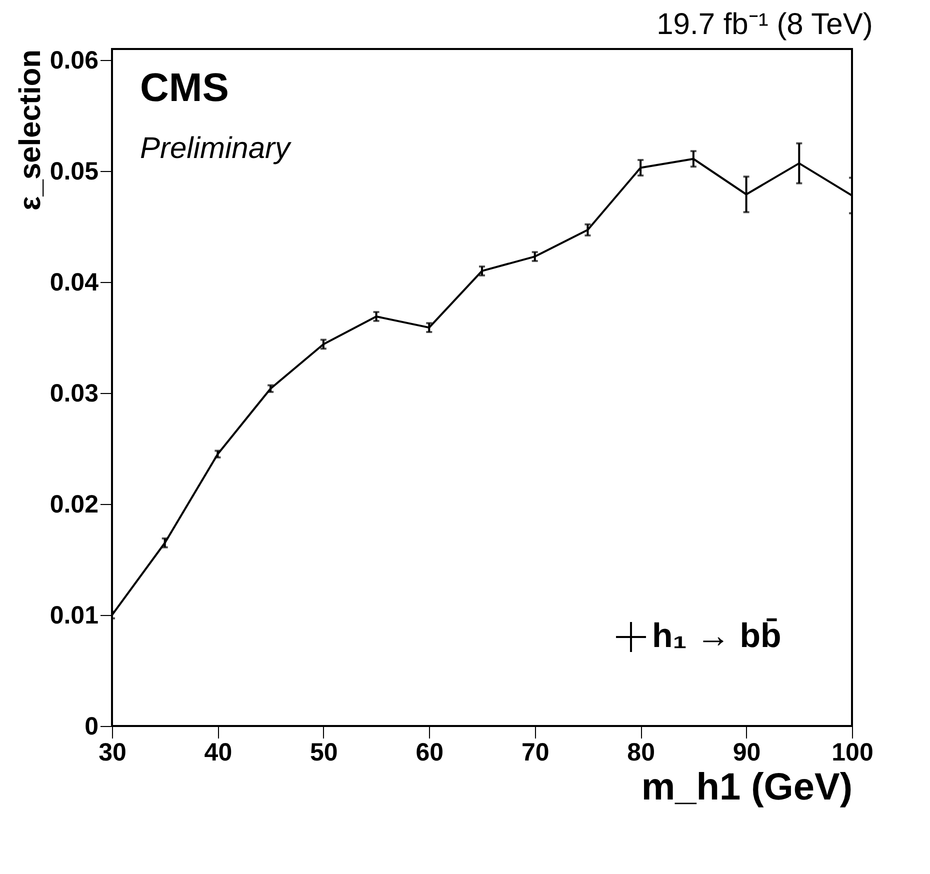  Describe the element at coordinates (430, 752) in the screenshot. I see `x-tick-label: 60` at that location.